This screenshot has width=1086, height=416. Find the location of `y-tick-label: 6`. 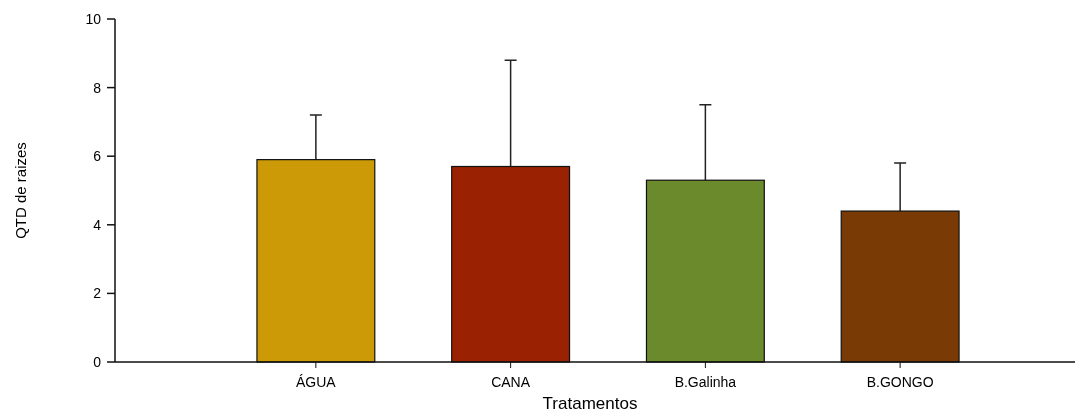

y-tick-label: 6 is located at coordinates (97, 156).